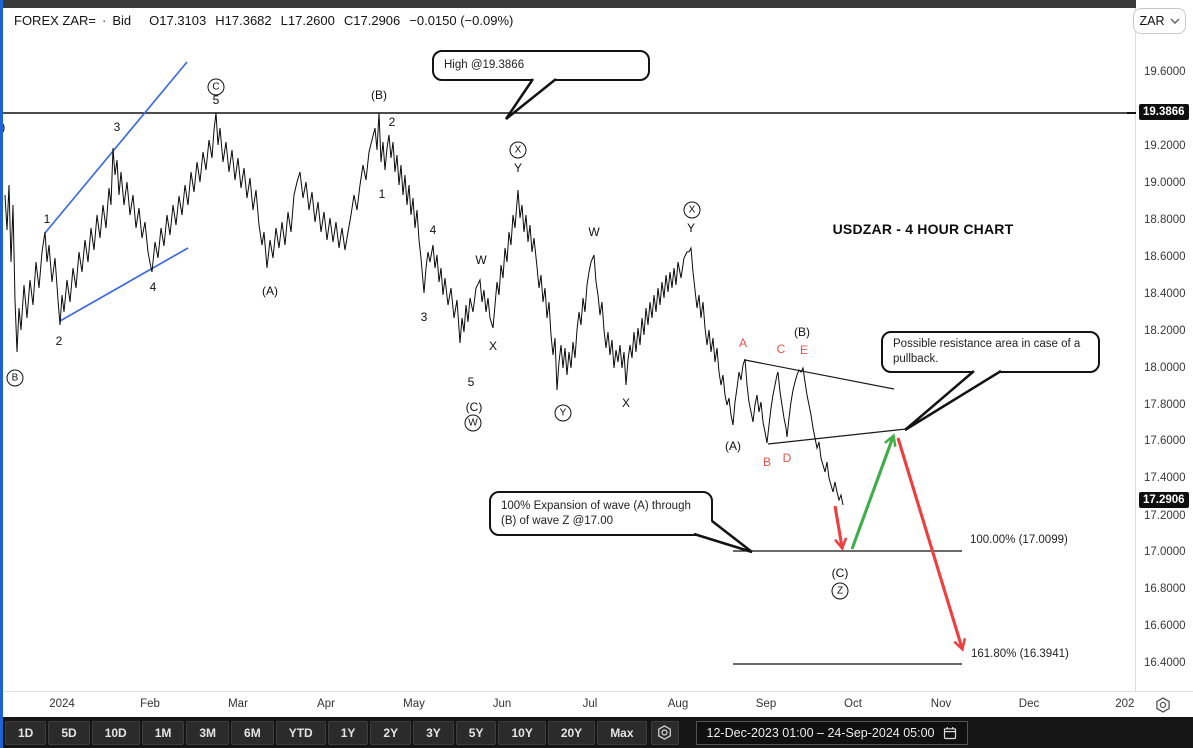 Image resolution: width=1193 pixels, height=748 pixels. Describe the element at coordinates (1165, 331) in the screenshot. I see `price-axis-tick: 18.2000` at that location.